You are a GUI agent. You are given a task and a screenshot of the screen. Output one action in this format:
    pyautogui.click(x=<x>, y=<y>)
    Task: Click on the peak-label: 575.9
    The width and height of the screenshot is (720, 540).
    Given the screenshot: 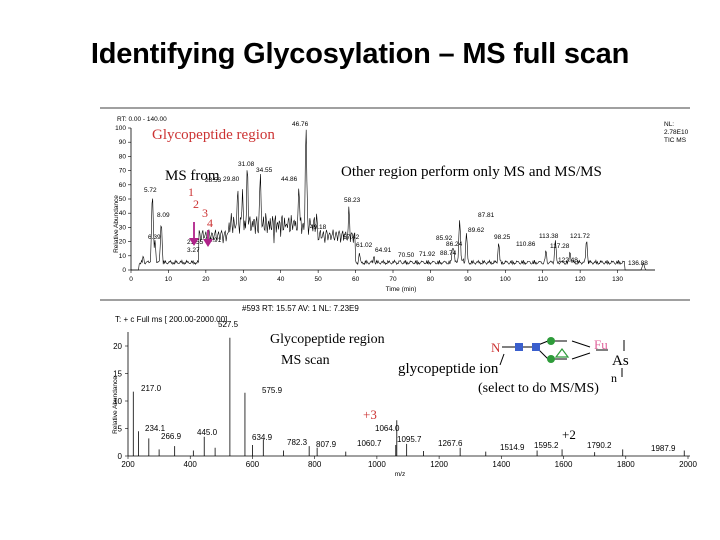 What is the action you would take?
    pyautogui.click(x=272, y=390)
    